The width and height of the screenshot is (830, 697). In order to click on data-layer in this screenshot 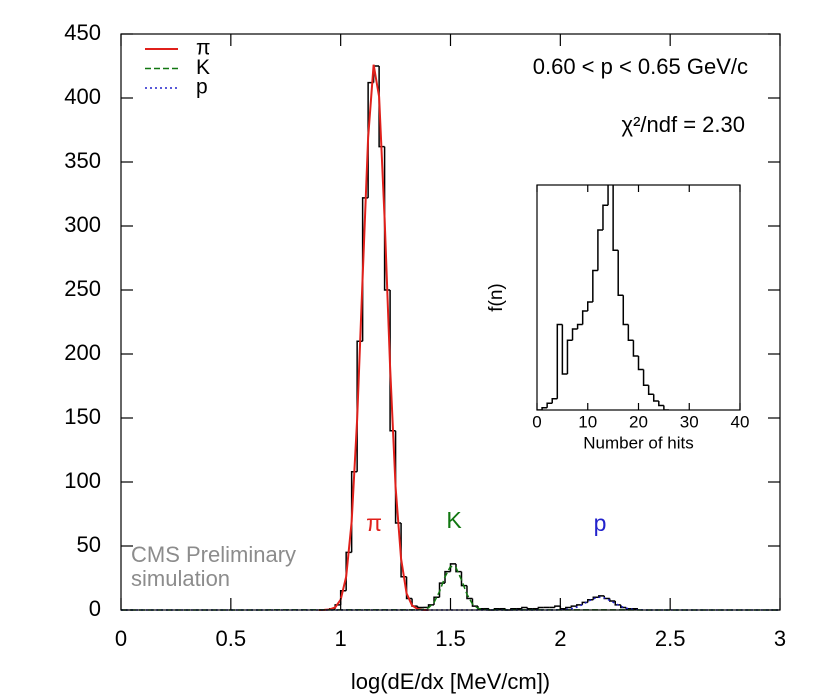, I will do `click(603, 297)`.